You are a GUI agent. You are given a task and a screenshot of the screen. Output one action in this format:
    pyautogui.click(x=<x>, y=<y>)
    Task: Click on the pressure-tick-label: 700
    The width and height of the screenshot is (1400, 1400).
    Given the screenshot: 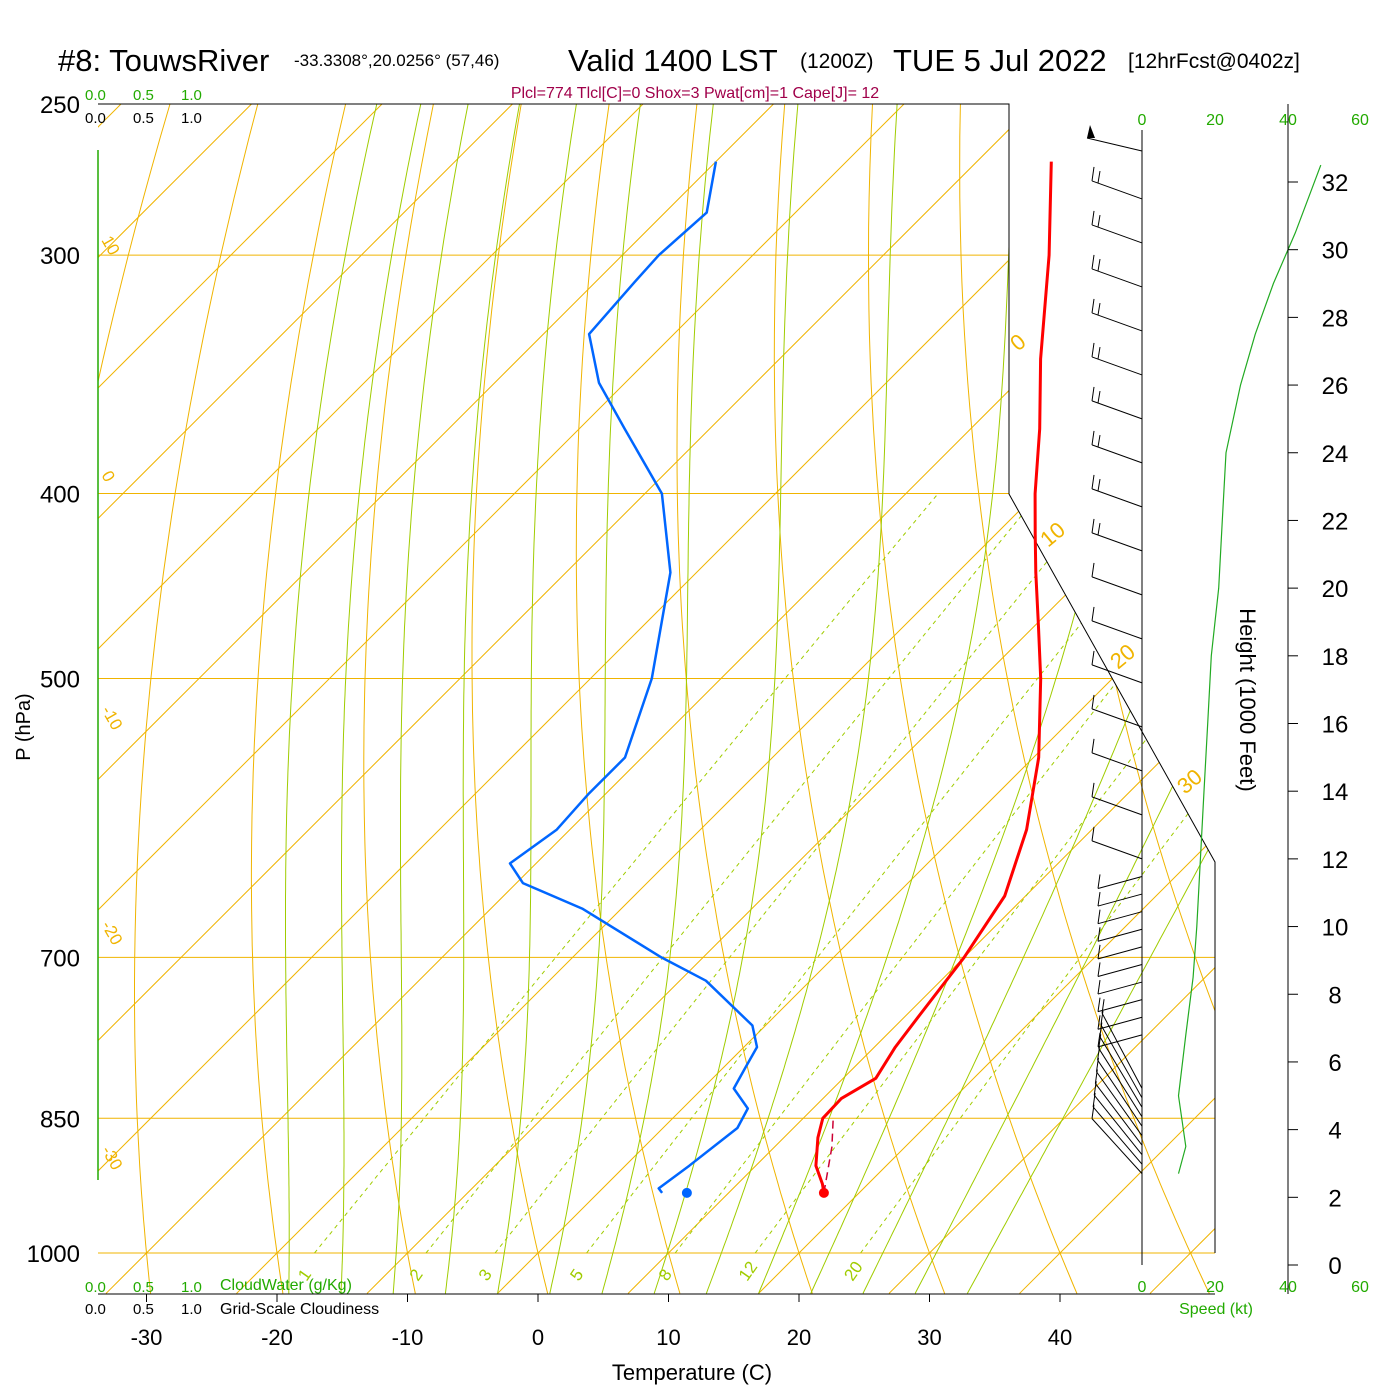 What is the action you would take?
    pyautogui.click(x=60, y=958)
    